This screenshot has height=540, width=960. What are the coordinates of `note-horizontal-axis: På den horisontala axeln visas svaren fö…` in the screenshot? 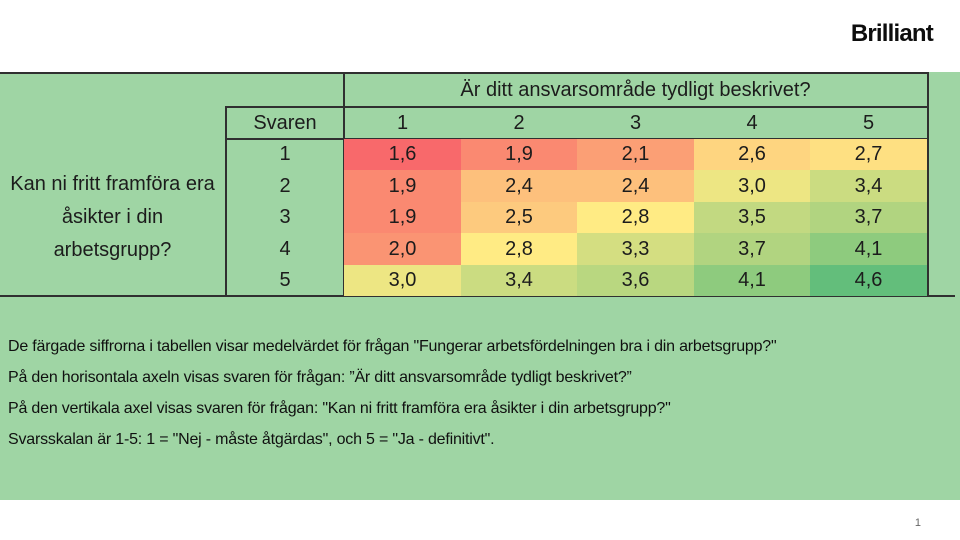 It's located at (320, 377).